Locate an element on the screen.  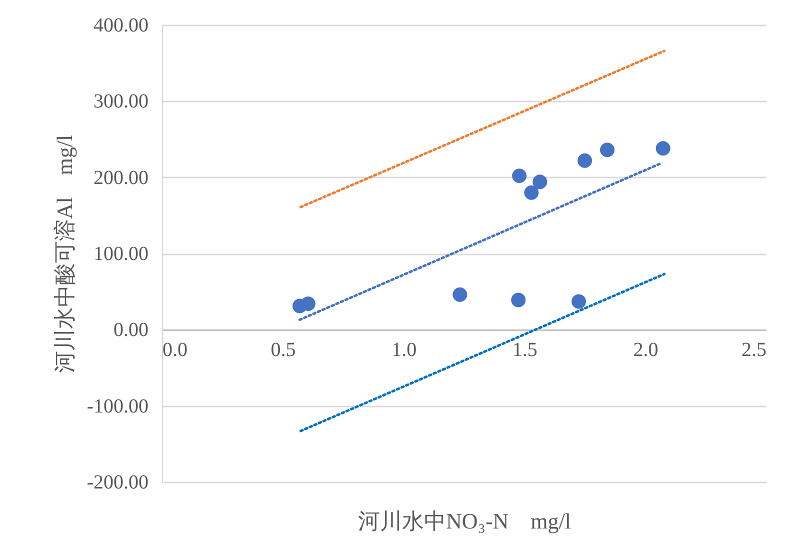
x-tick-label: 1.5 is located at coordinates (525, 350).